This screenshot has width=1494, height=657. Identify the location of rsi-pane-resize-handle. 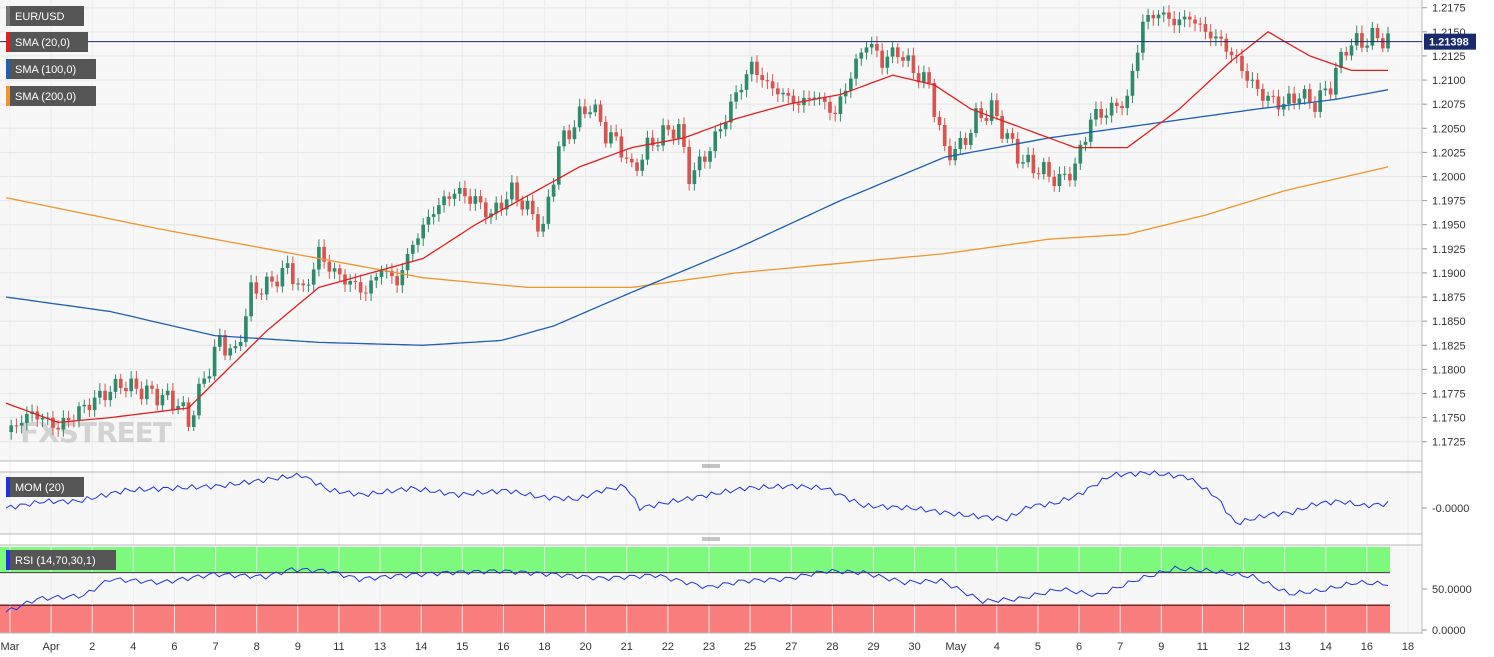
(711, 539).